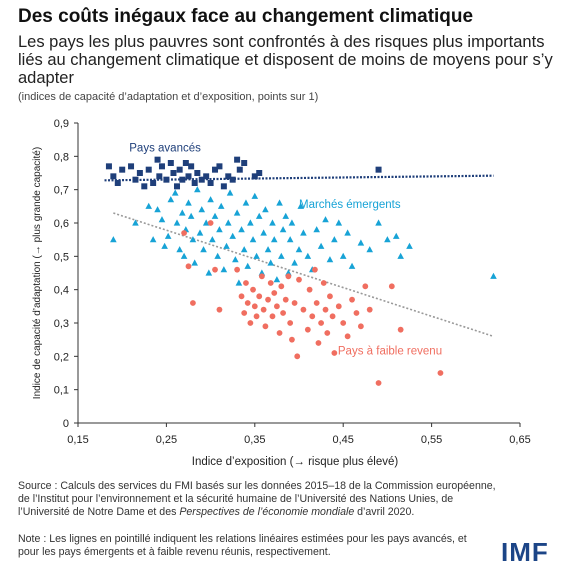 This screenshot has width=576, height=582. What do you see at coordinates (254, 440) in the screenshot?
I see `x-tick-label: 0,35` at bounding box center [254, 440].